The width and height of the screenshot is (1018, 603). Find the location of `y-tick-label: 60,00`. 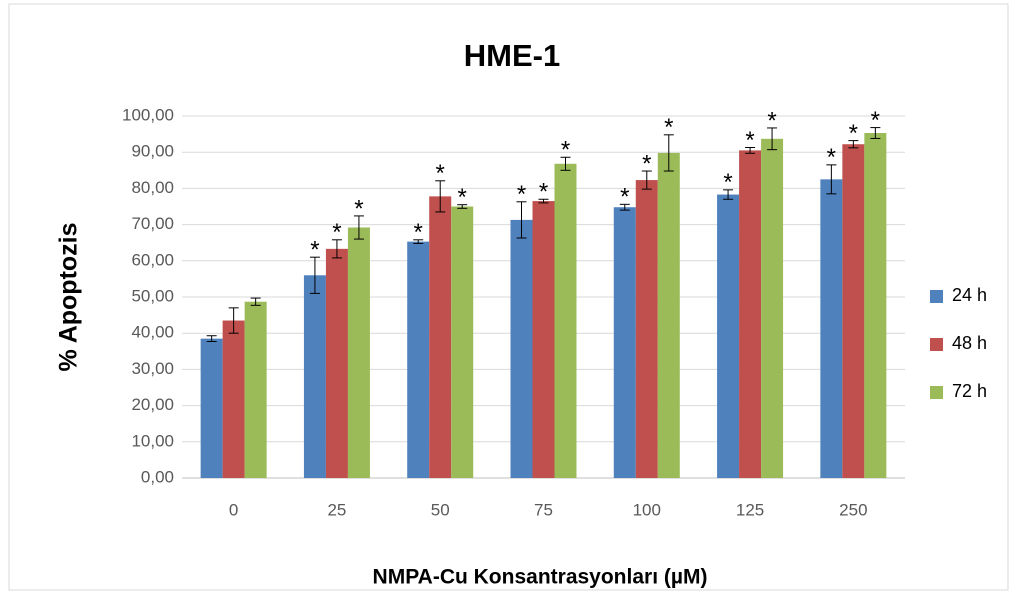

y-tick-label: 60,00 is located at coordinates (152, 259).